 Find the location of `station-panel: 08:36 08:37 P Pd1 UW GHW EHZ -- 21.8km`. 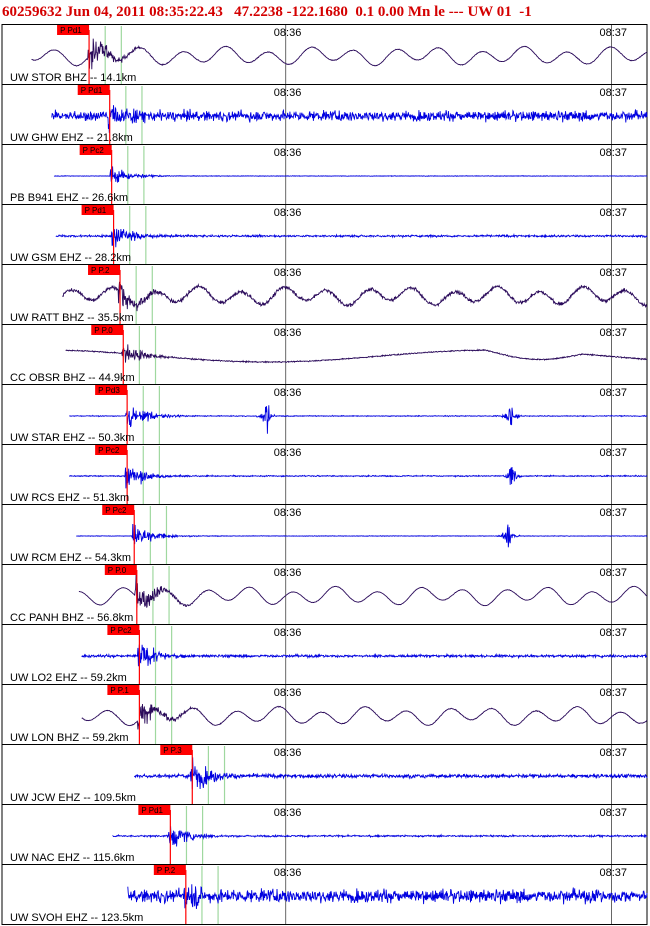

station-panel: 08:36 08:37 P Pd1 UW GHW EHZ -- 21.8km is located at coordinates (324, 114).